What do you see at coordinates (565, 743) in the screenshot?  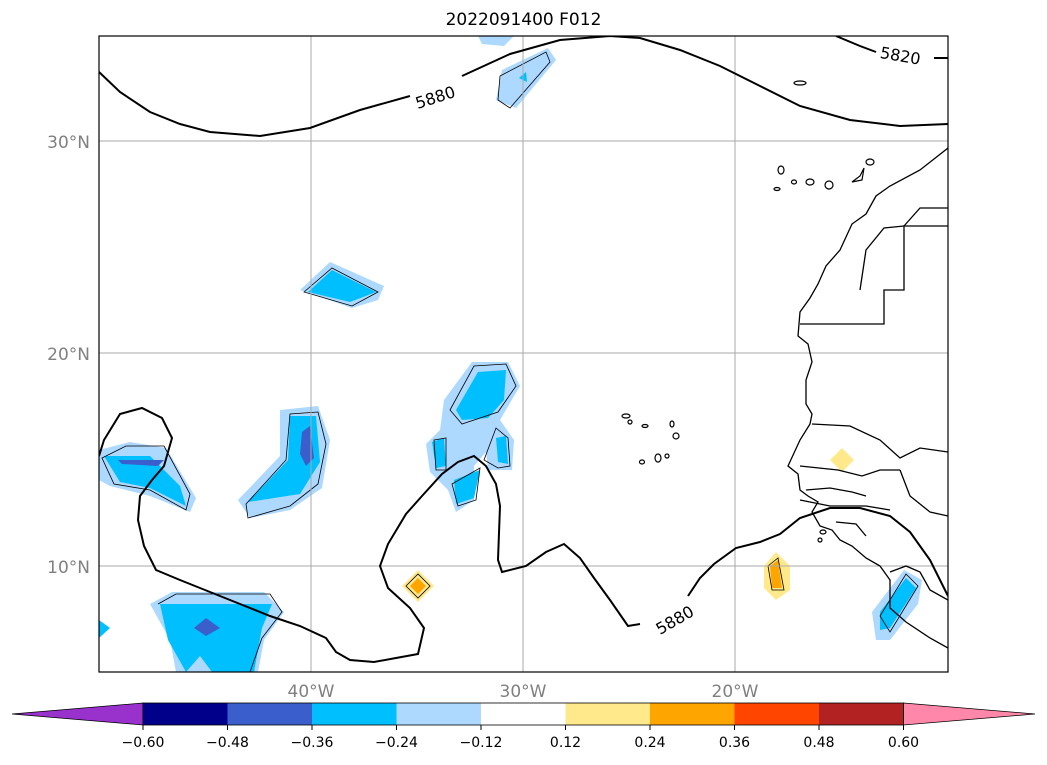 I see `colorbar-tick-label: 0.12` at bounding box center [565, 743].